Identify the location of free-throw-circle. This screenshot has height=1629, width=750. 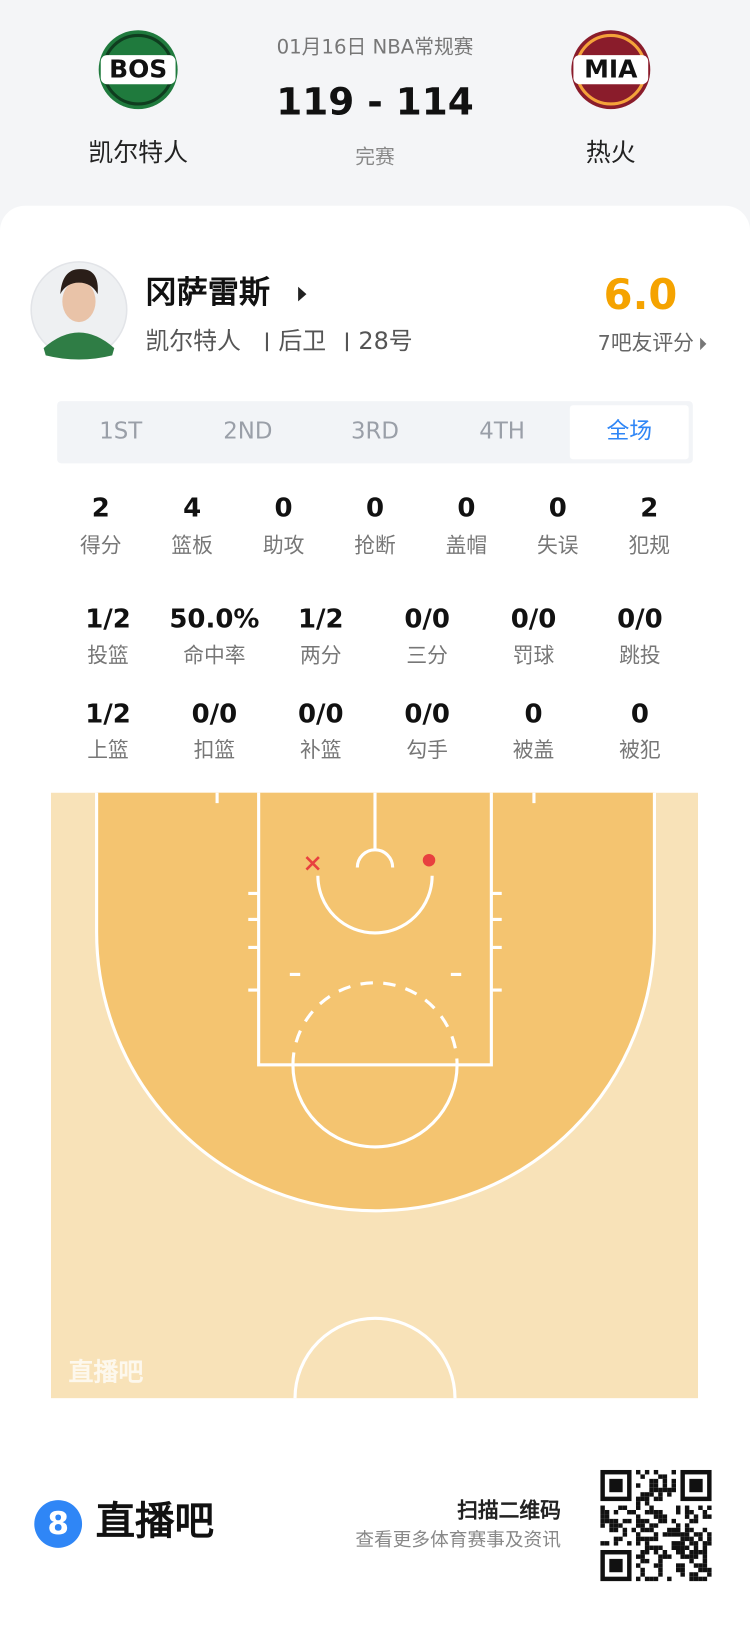
(375, 1106).